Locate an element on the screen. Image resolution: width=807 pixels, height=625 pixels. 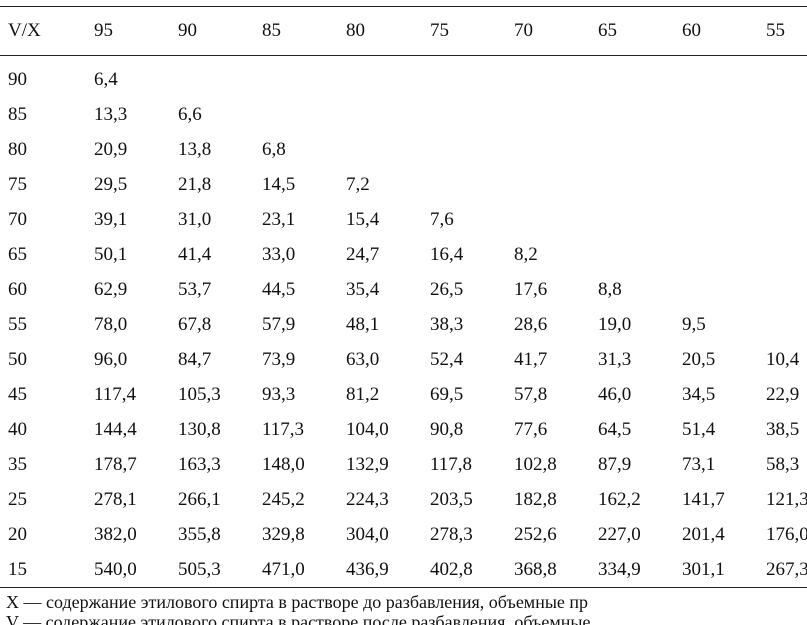
table-cell: 6,6 is located at coordinates (190, 114).